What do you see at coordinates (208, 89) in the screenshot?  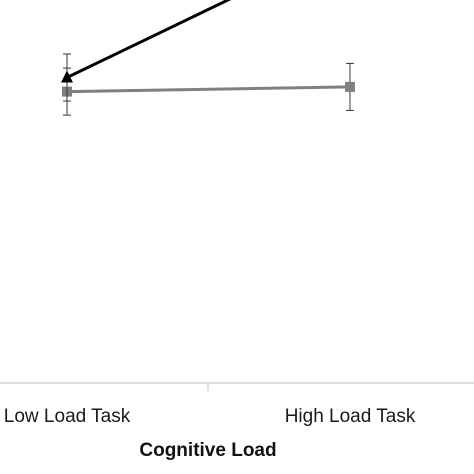 I see `series-square-line` at bounding box center [208, 89].